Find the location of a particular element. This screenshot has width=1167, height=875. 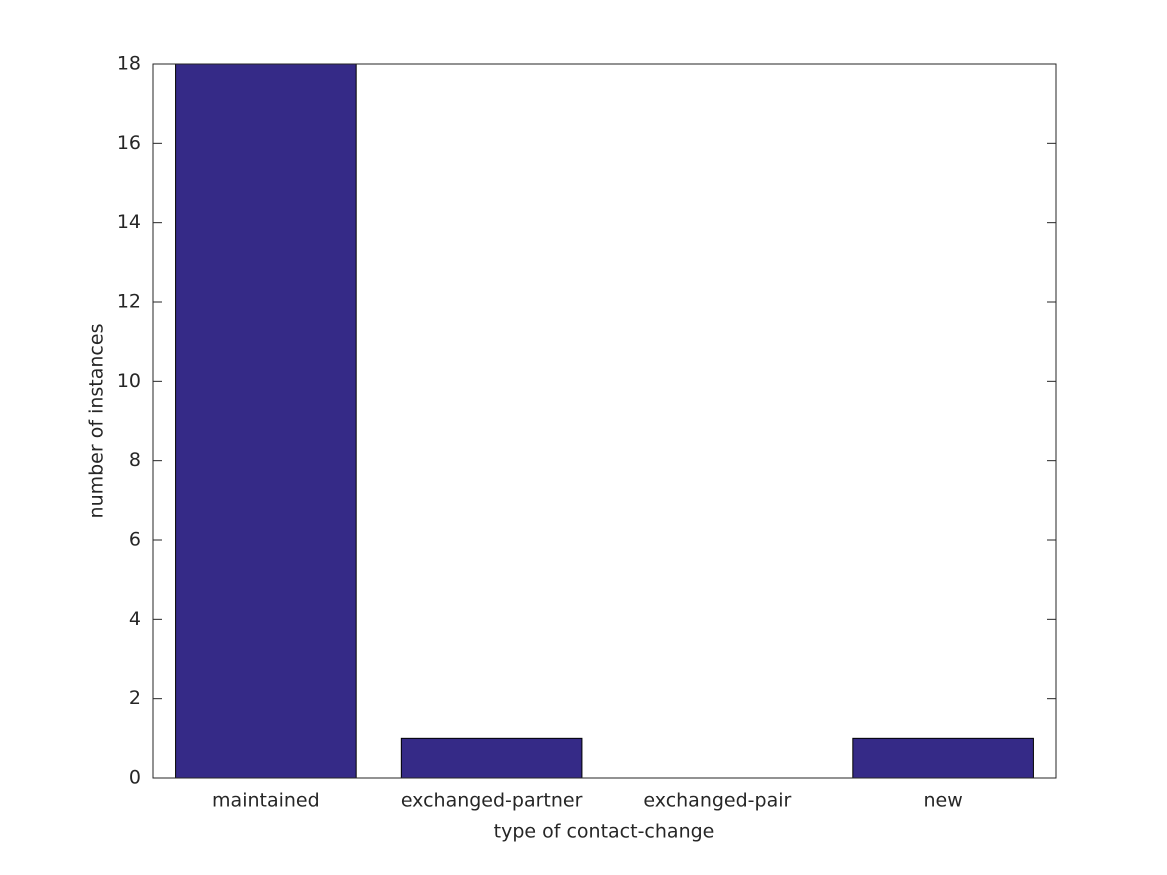

x-tick-label: maintained is located at coordinates (266, 801).